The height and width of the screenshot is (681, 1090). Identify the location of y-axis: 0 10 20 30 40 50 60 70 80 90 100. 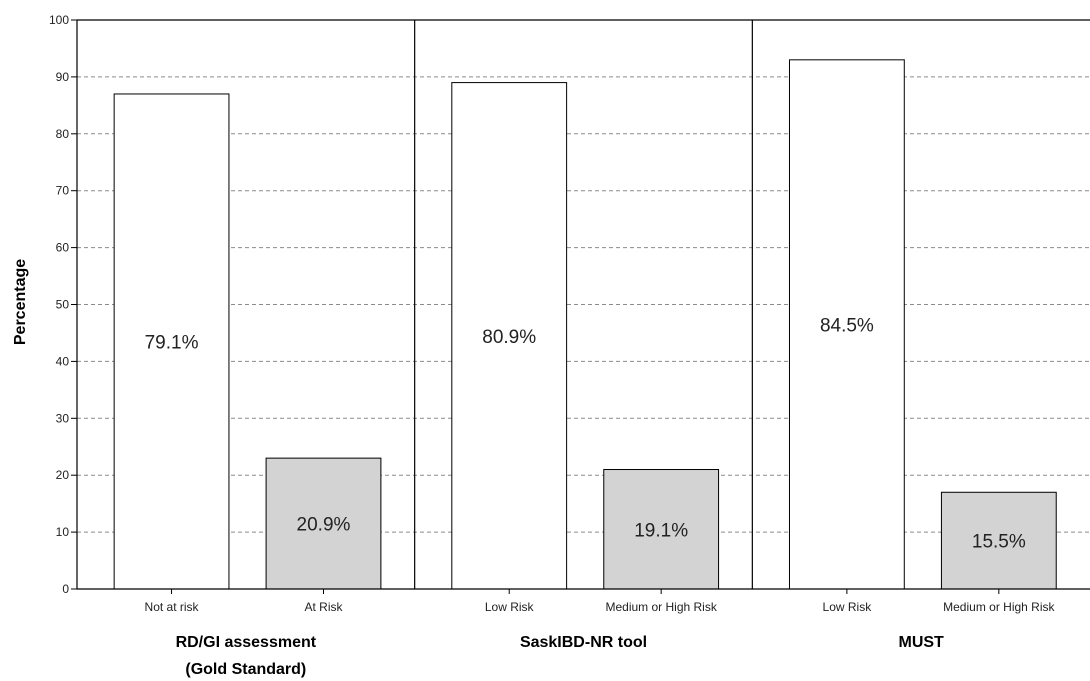
(63, 304).